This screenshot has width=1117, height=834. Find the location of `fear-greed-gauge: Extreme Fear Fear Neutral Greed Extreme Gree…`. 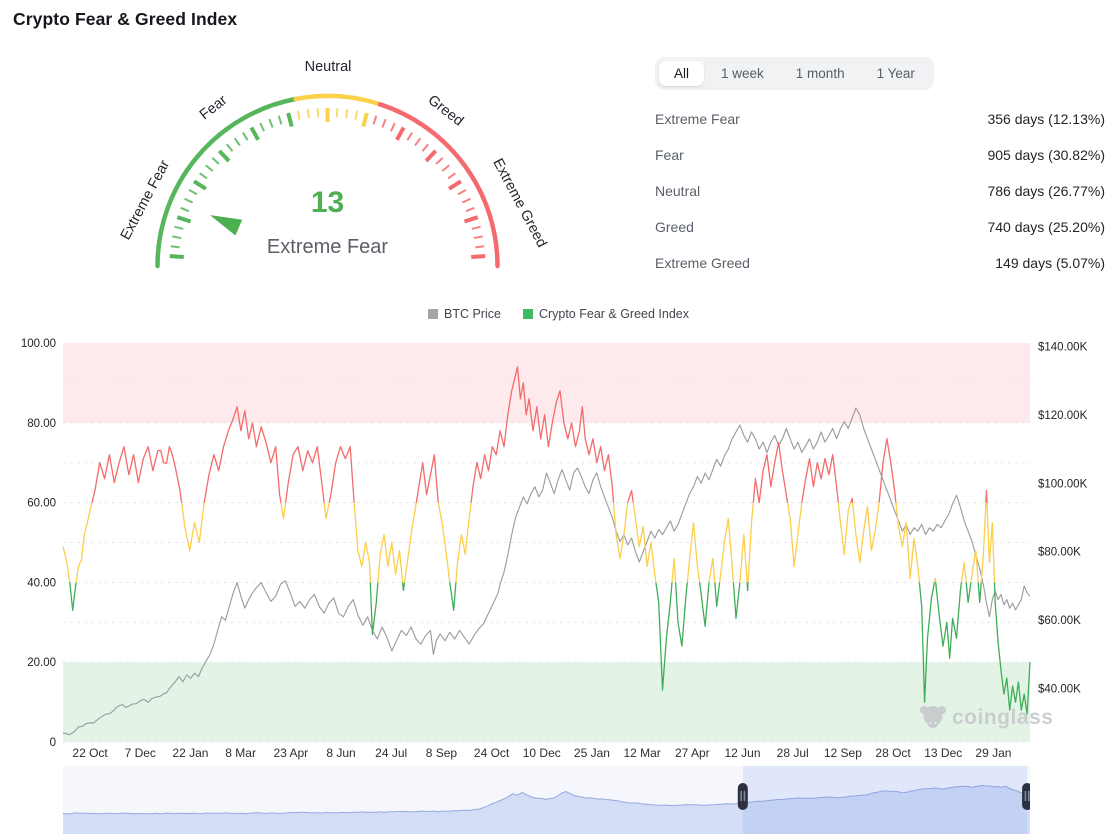

fear-greed-gauge: Extreme Fear Fear Neutral Greed Extreme Gree… is located at coordinates (335, 170).